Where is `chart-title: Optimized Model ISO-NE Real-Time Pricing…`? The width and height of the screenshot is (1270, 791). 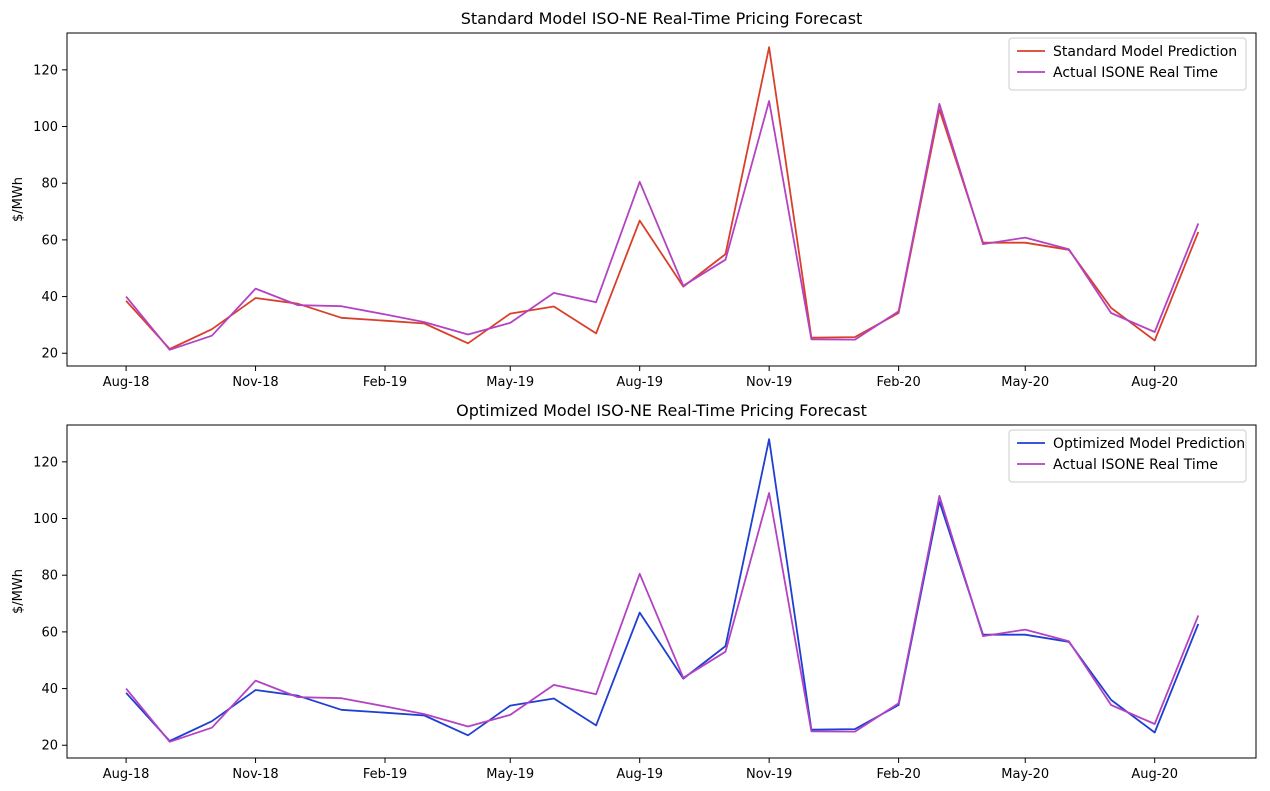
chart-title: Optimized Model ISO-NE Real-Time Pricing… is located at coordinates (661, 410).